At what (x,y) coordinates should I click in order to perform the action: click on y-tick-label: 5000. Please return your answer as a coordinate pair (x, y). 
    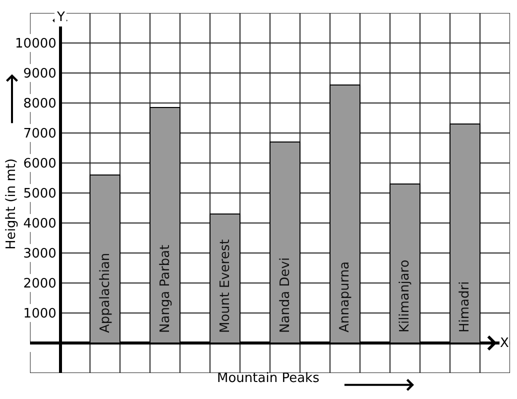
    Looking at the image, I should click on (39, 194).